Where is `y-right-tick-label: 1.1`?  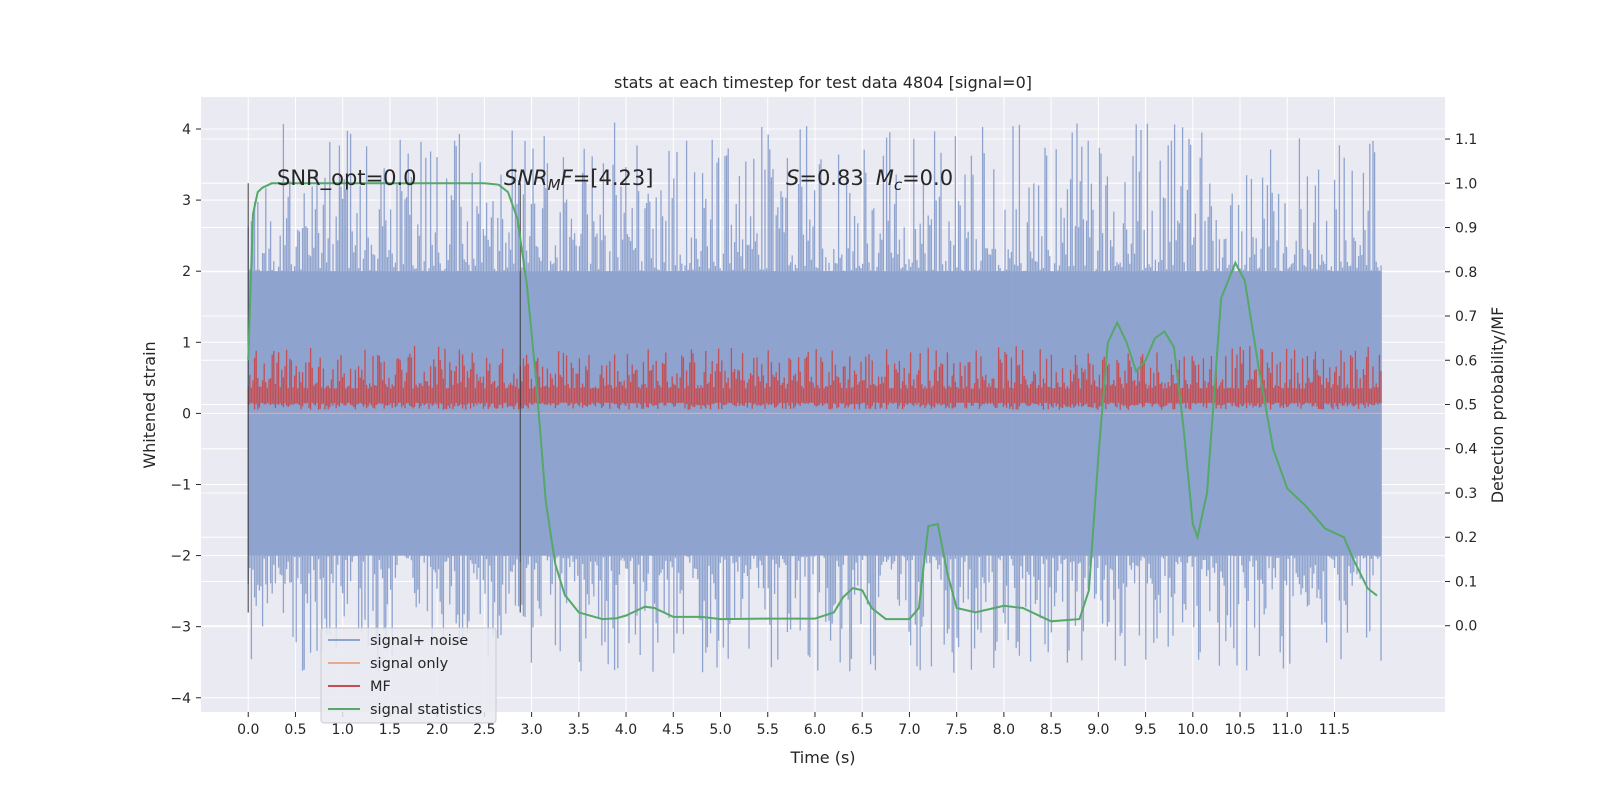
y-right-tick-label: 1.1 is located at coordinates (1466, 140).